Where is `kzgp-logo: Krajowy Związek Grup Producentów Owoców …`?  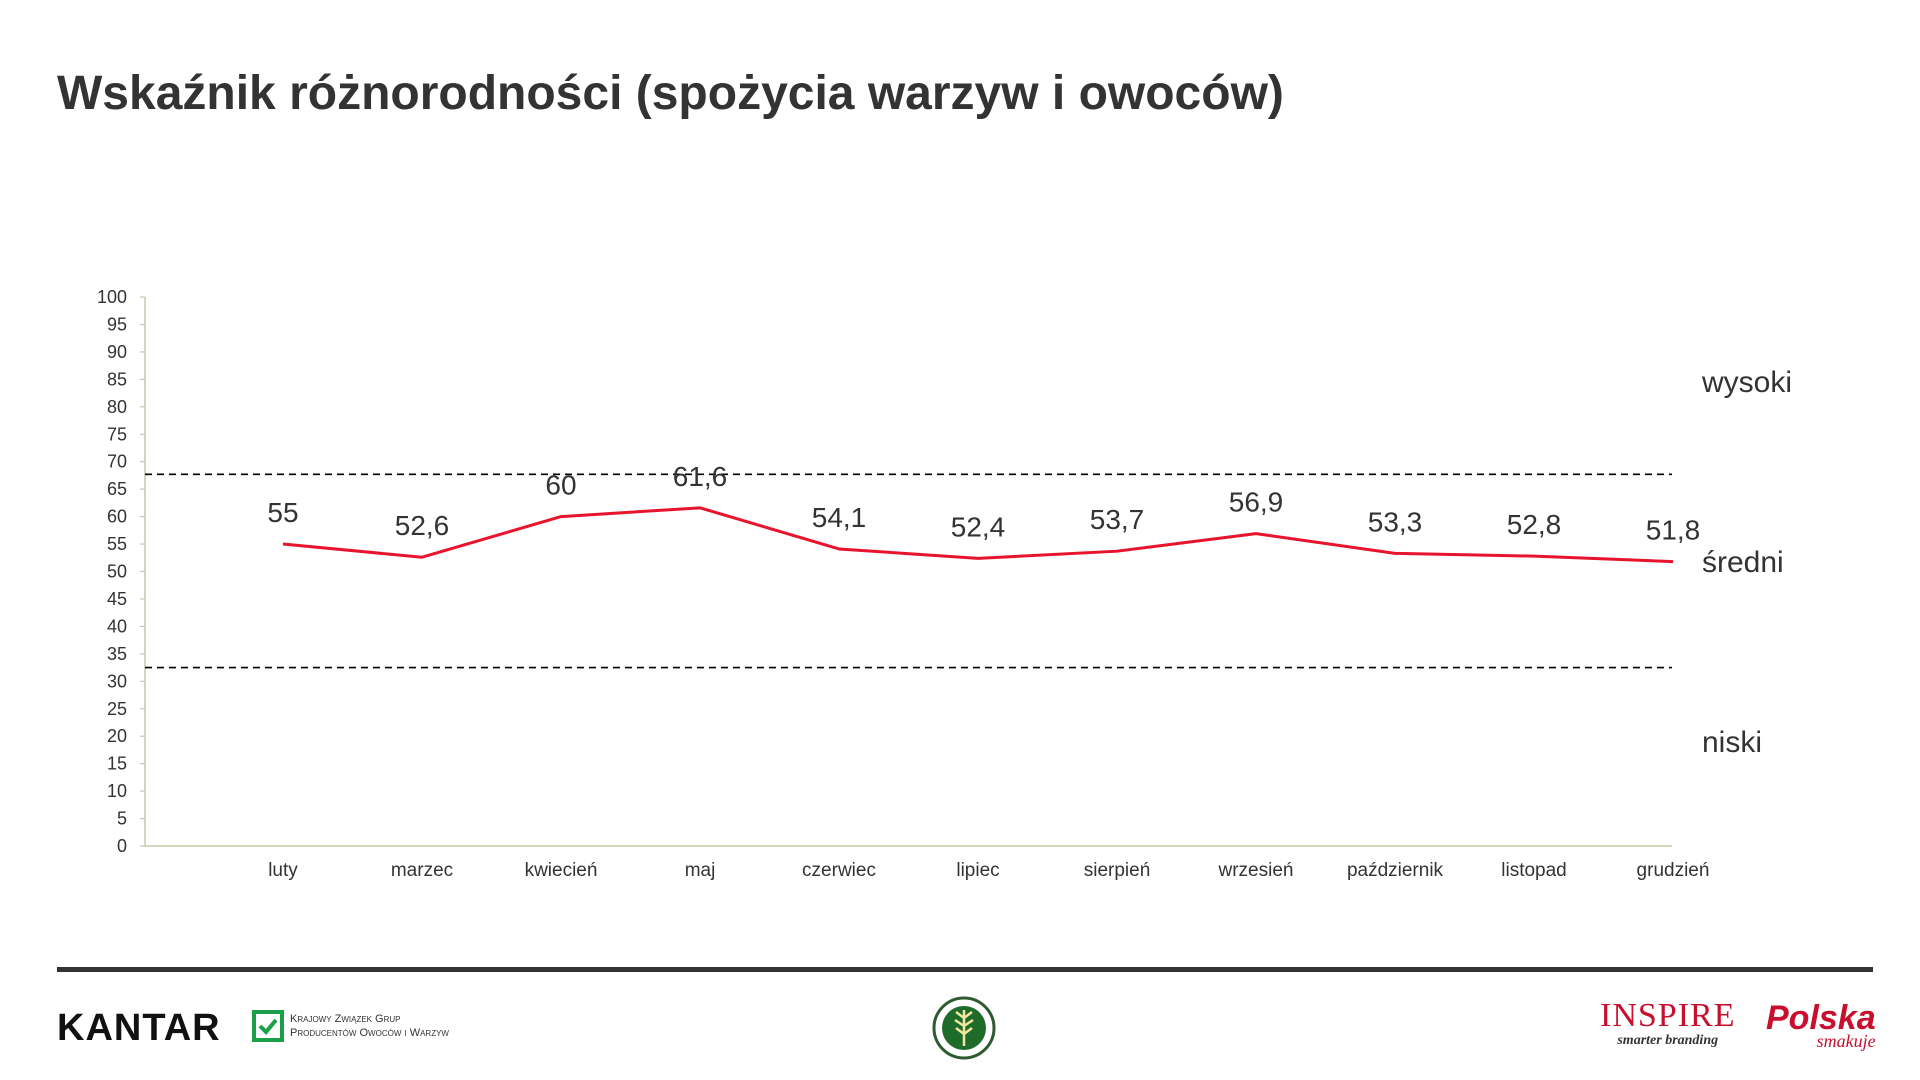
kzgp-logo: Krajowy Związek Grup Producentów Owoców … is located at coordinates (350, 1026).